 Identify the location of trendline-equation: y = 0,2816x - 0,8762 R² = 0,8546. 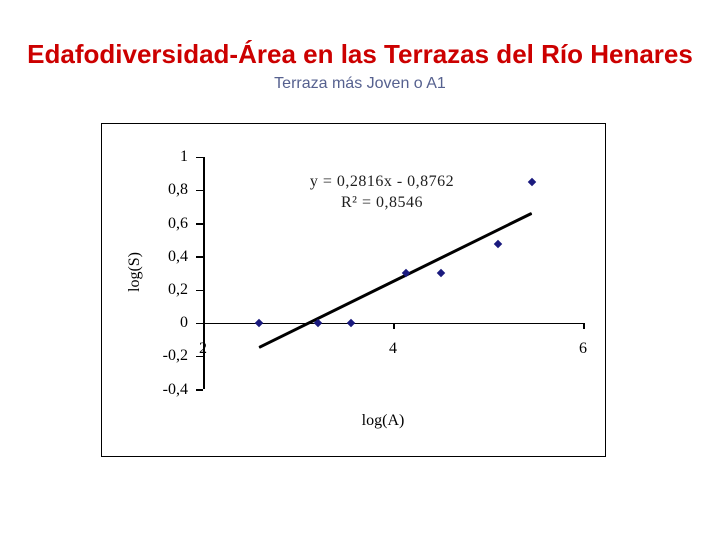
(382, 192).